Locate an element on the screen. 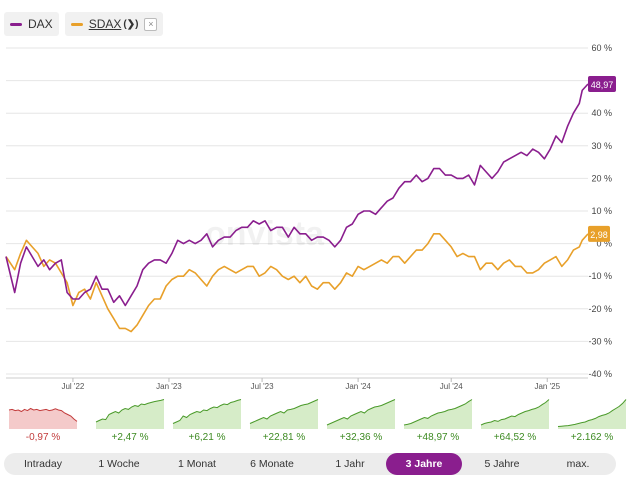 The width and height of the screenshot is (640, 482). legend-dax-label: DAX is located at coordinates (40, 24).